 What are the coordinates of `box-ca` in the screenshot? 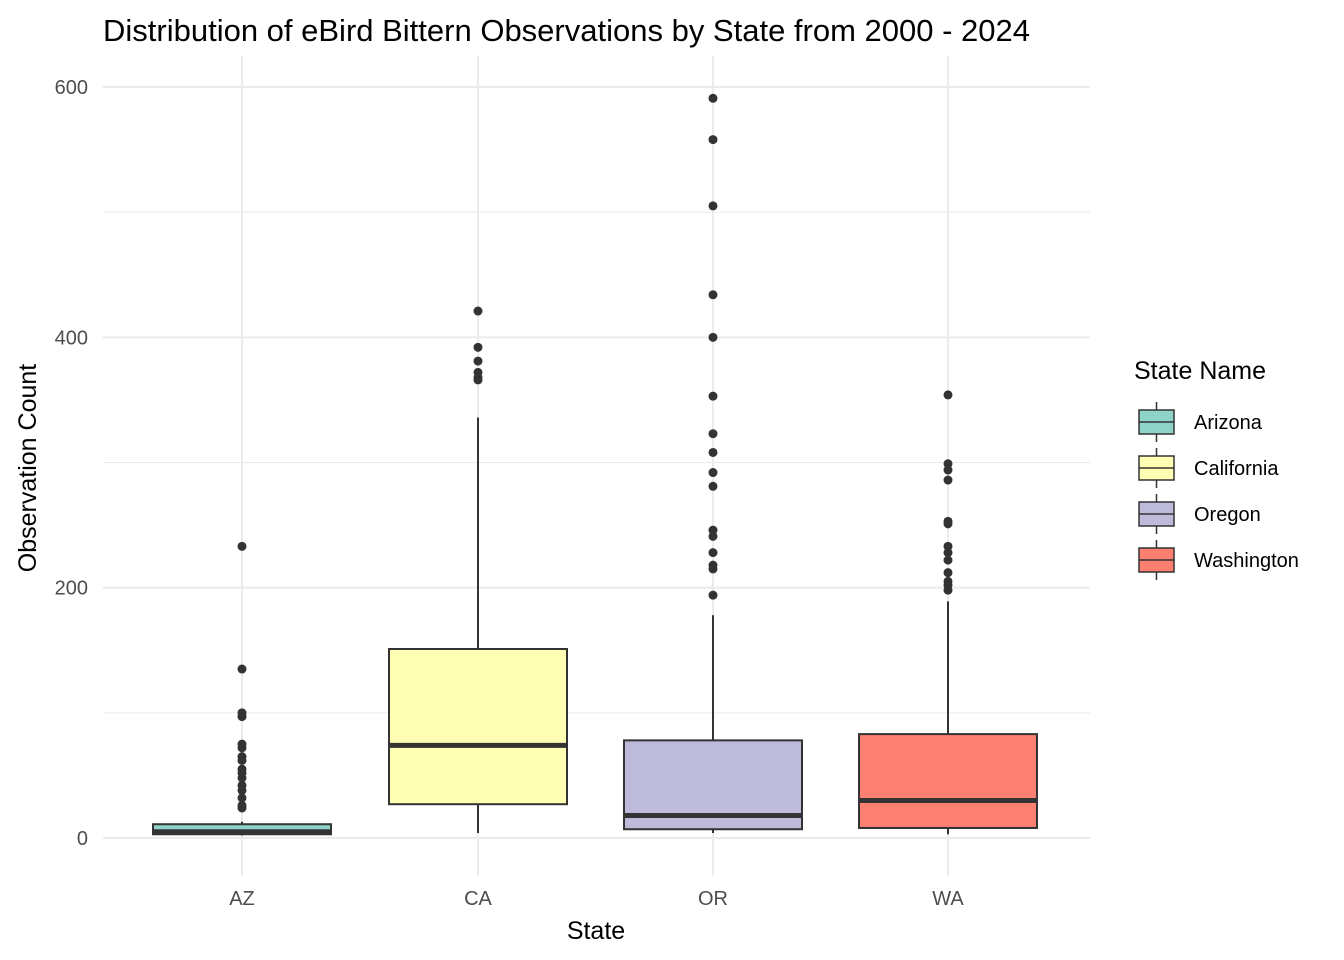 It's located at (478, 569).